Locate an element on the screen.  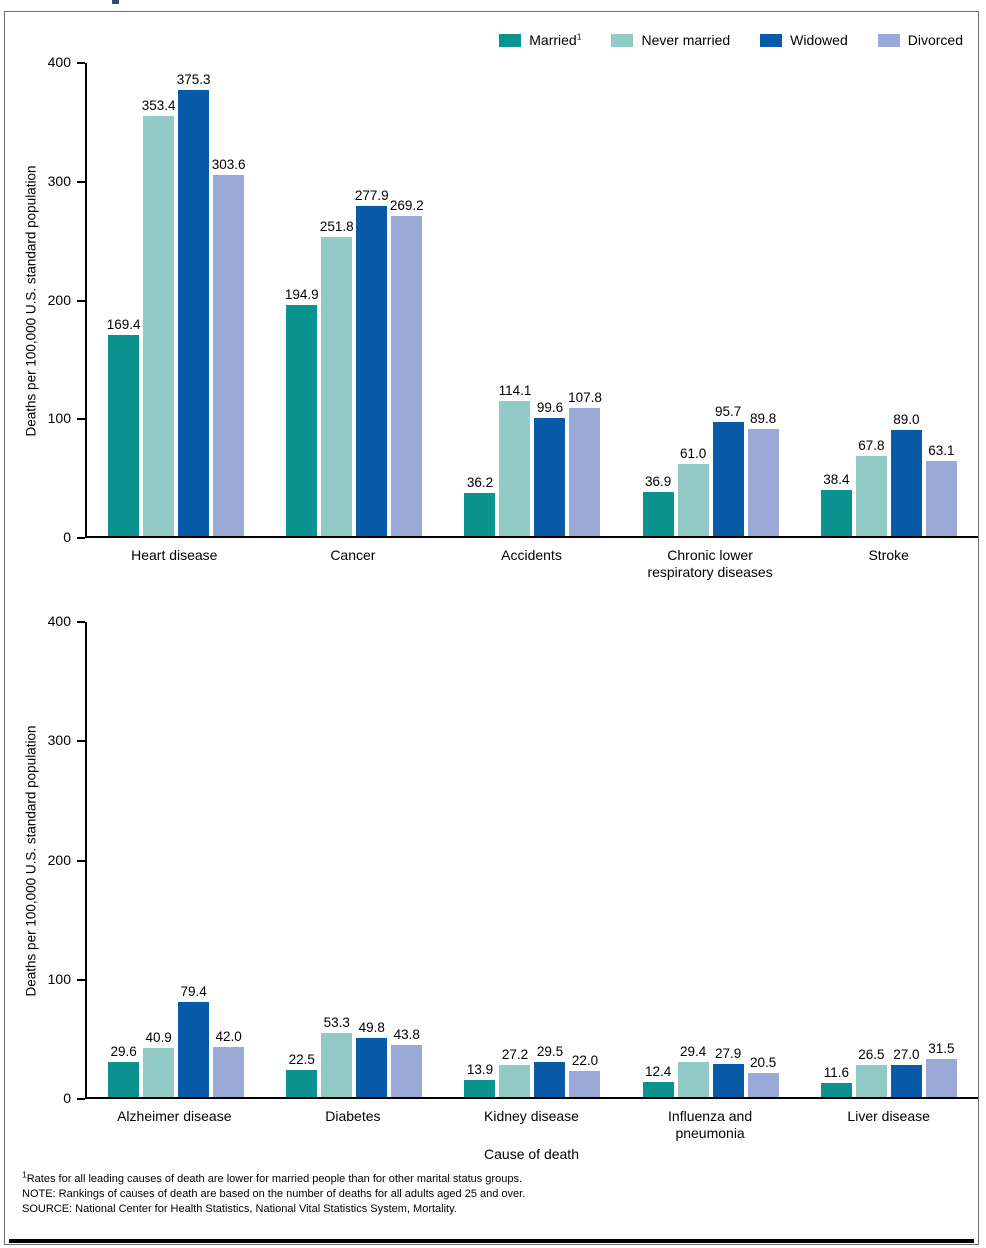
bar-divorced: 22.0 is located at coordinates (585, 1075).